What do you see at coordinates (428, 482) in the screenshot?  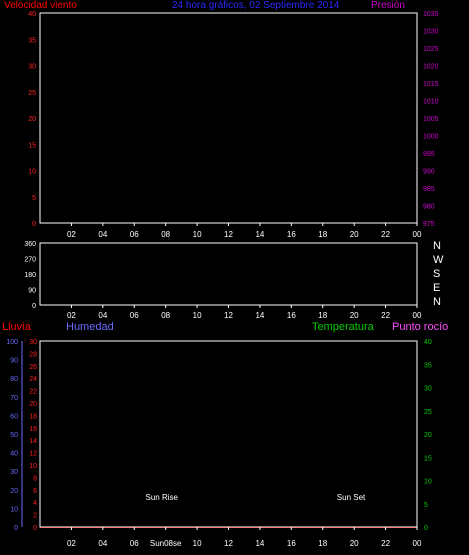 I see `temperature-axis-tick-label: 10` at bounding box center [428, 482].